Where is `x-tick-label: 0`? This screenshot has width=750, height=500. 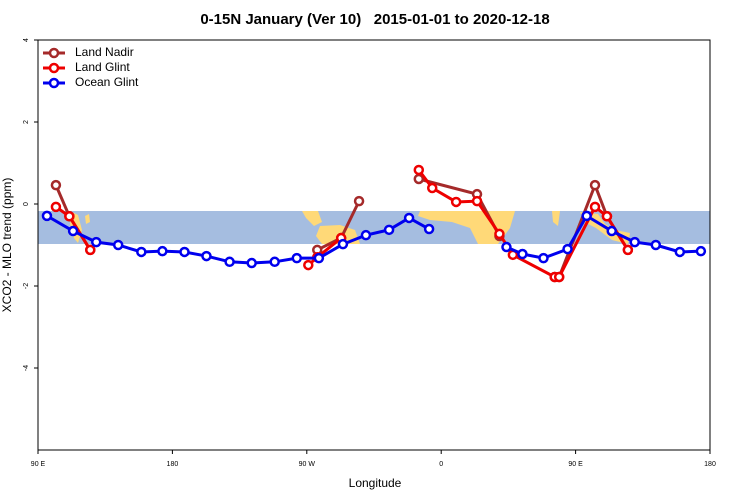 x-tick-label: 0 is located at coordinates (441, 464).